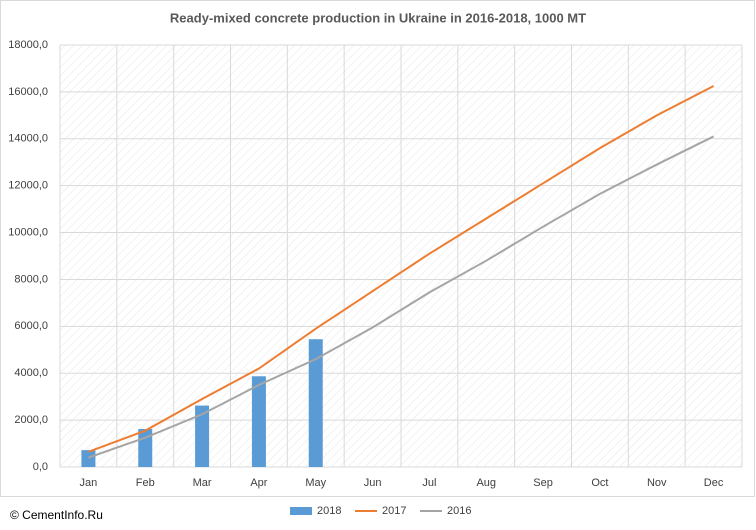 This screenshot has height=530, width=756. What do you see at coordinates (56, 515) in the screenshot?
I see `footer: © CementInfo.Ru` at bounding box center [56, 515].